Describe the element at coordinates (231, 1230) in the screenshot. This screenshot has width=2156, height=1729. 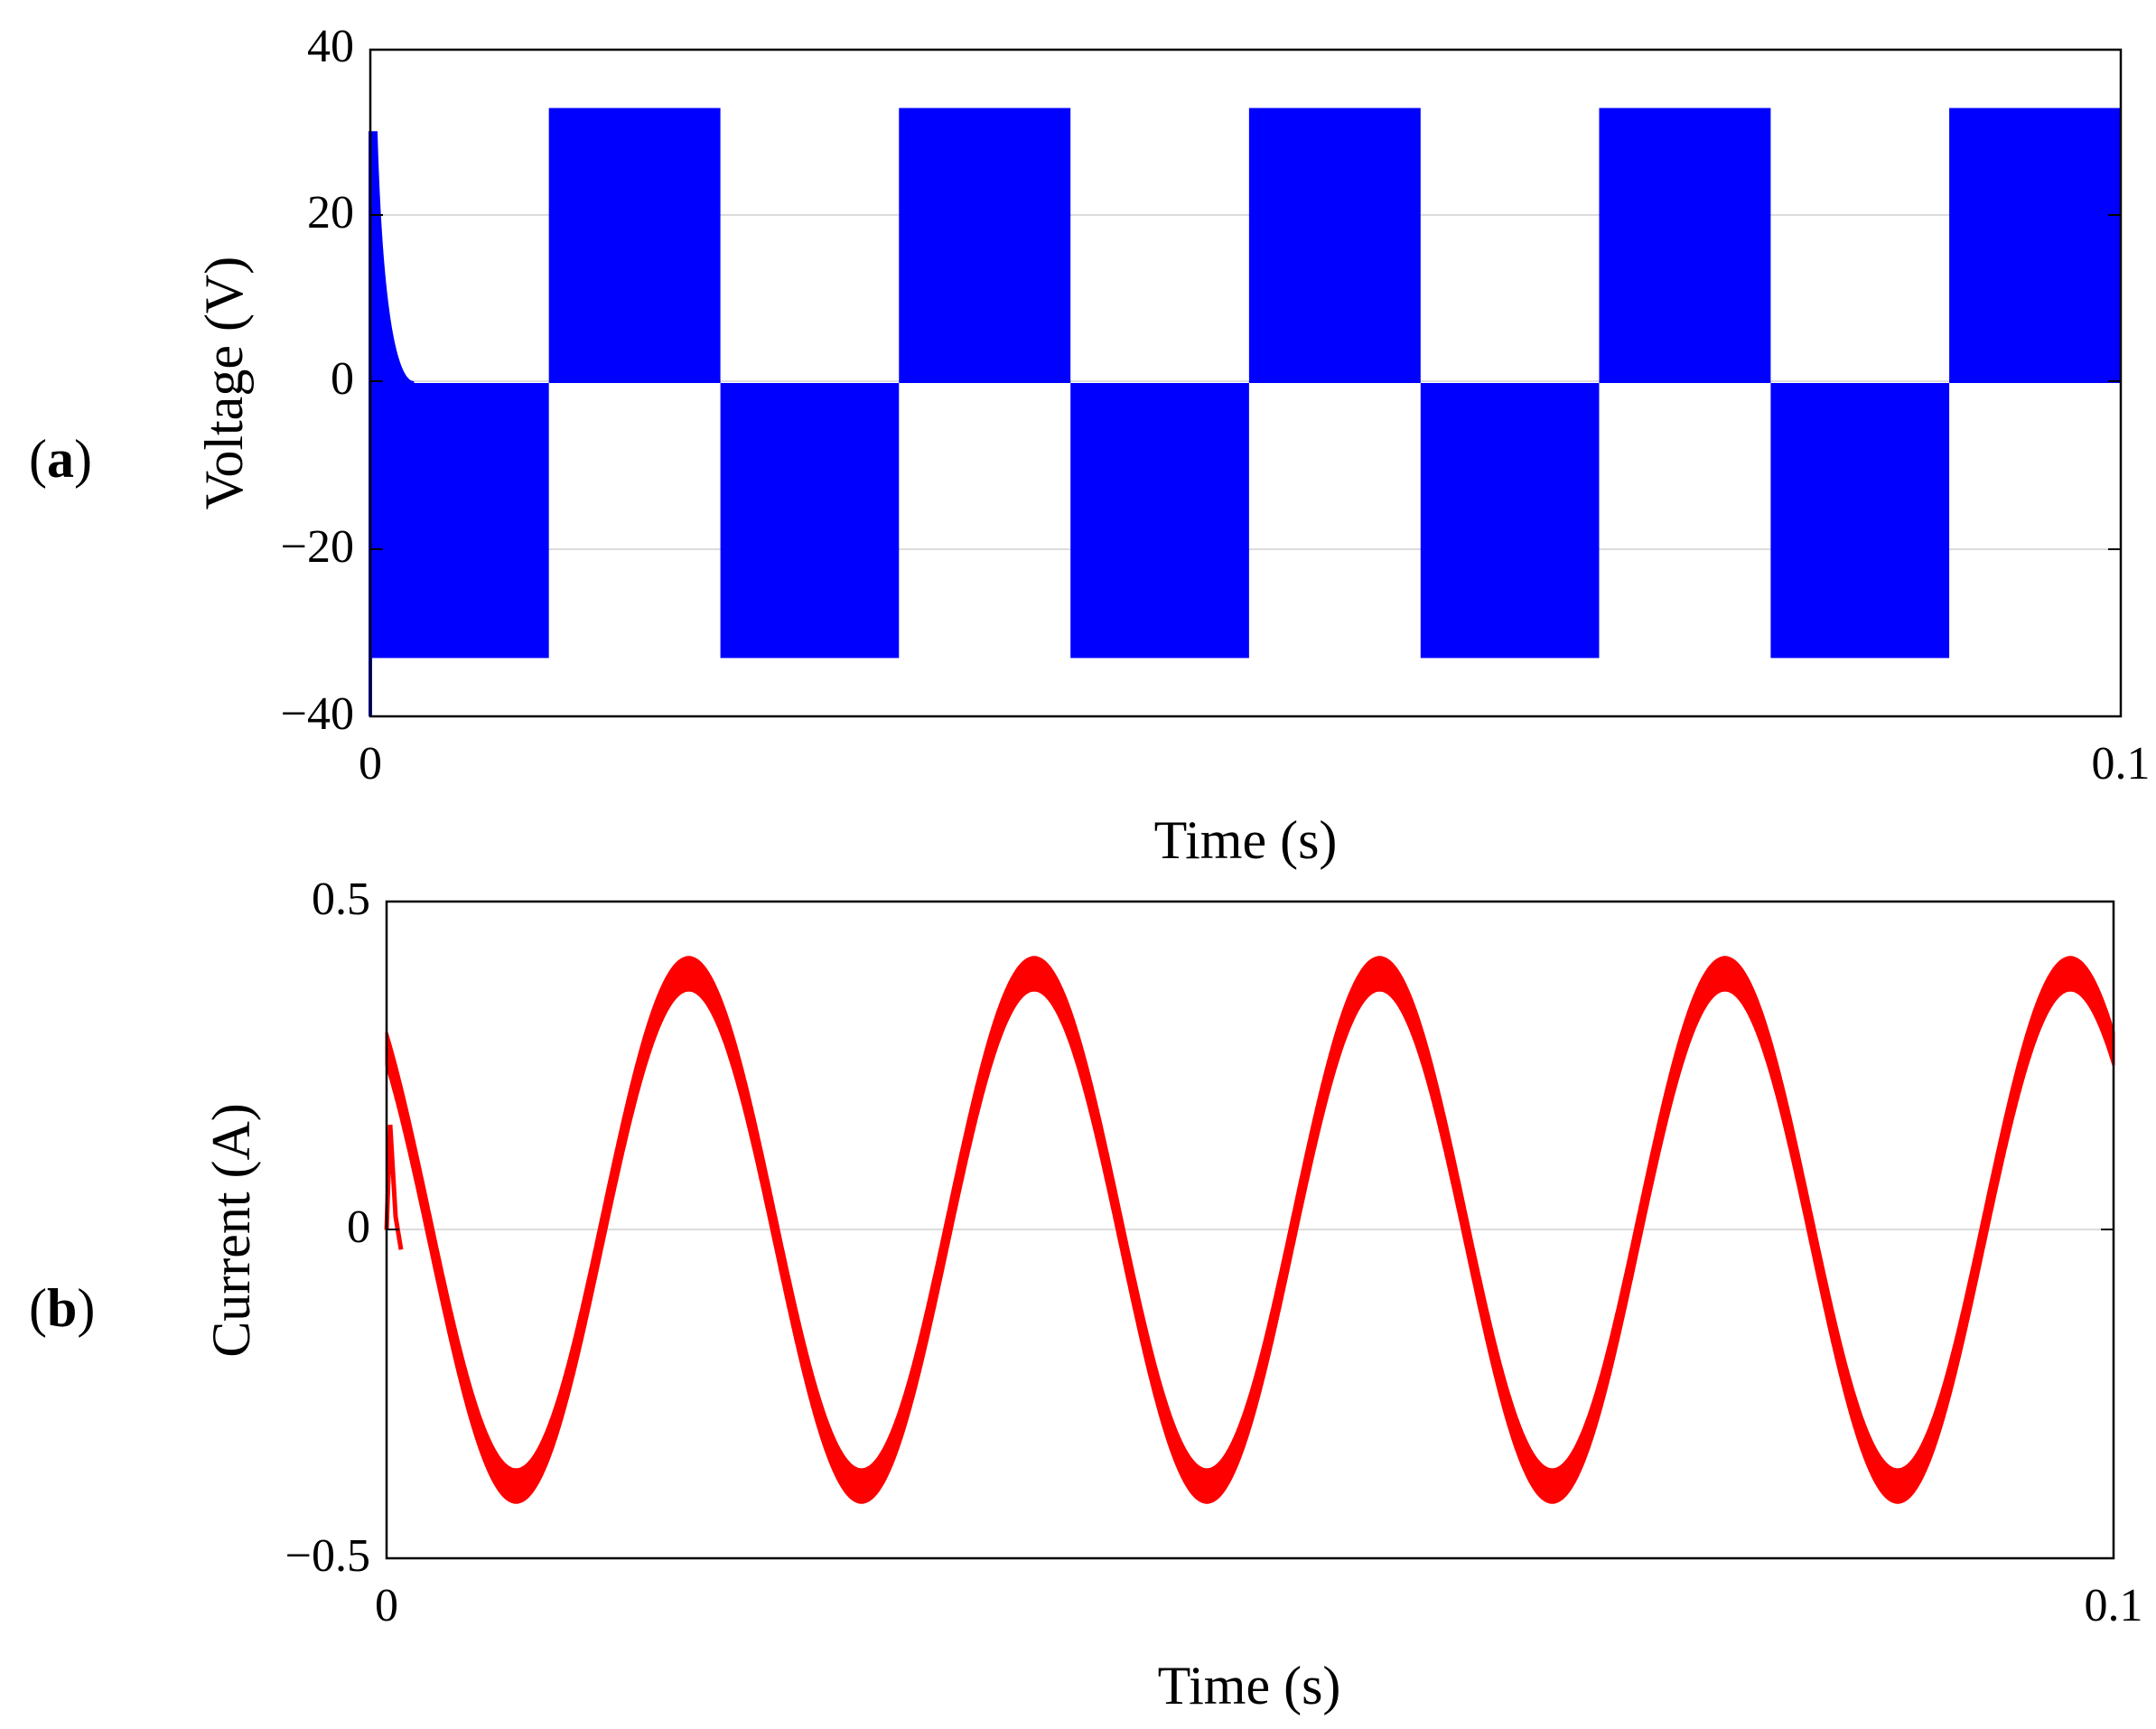
I see `chart-b-y-axis-label: Current (A)` at that location.